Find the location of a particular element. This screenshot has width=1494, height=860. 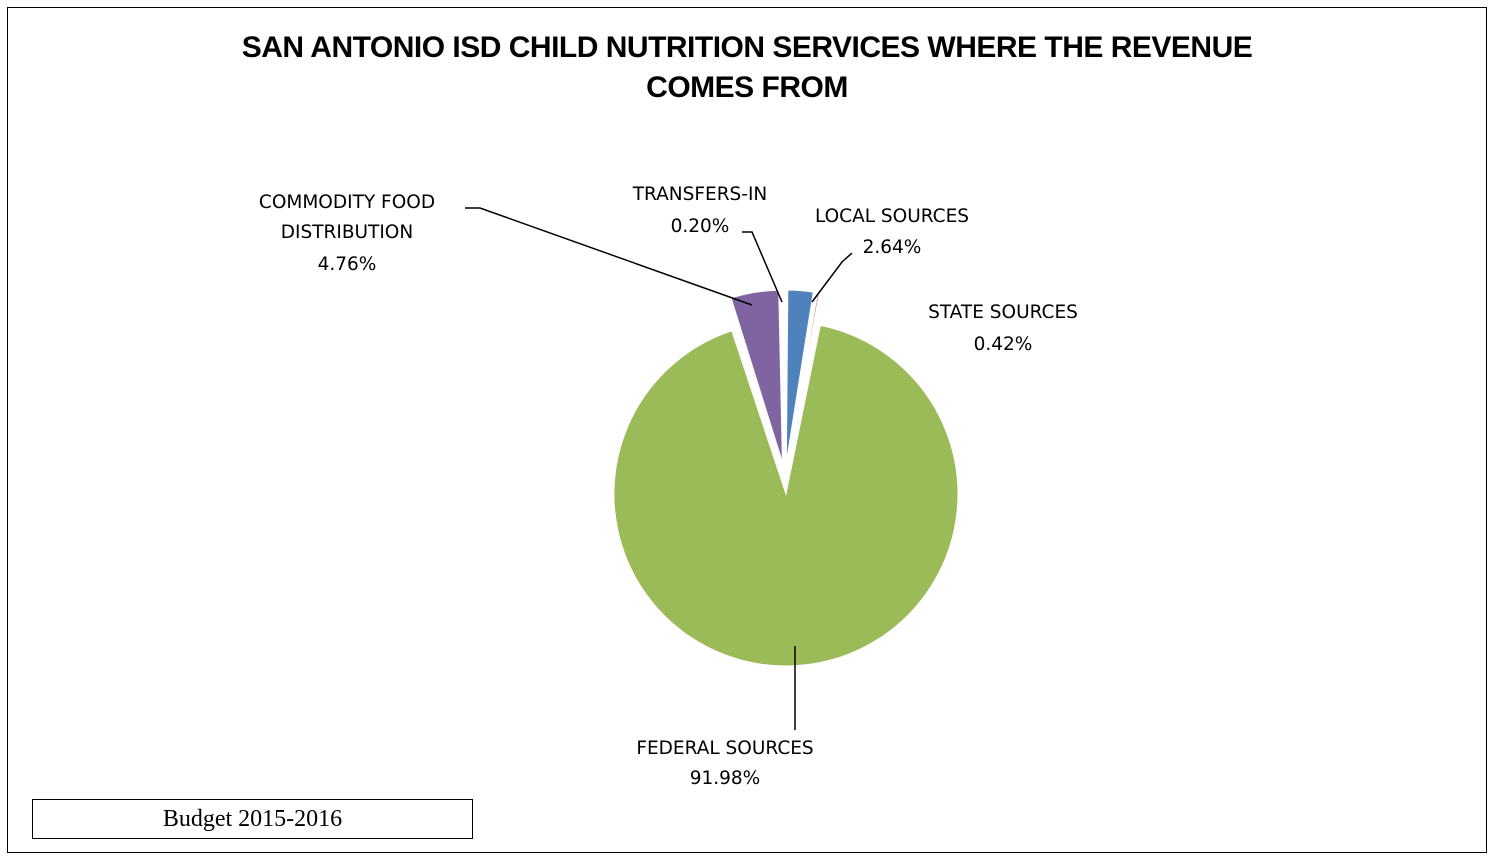

slice-value-local: 2.64% is located at coordinates (892, 247).